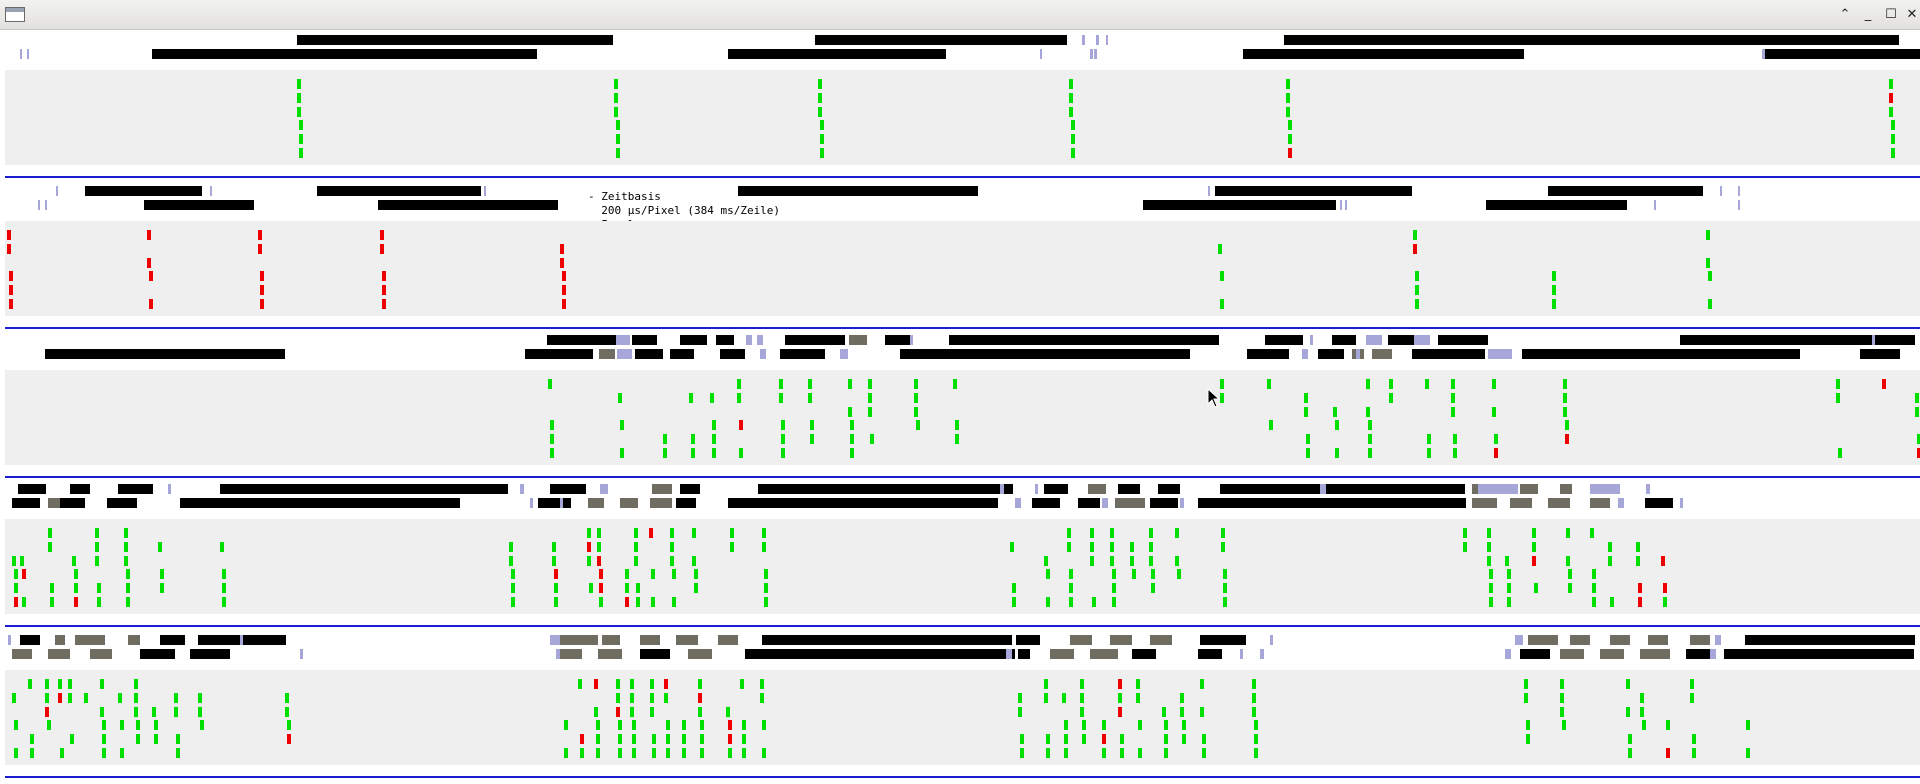 This screenshot has width=1920, height=784. What do you see at coordinates (1868, 14) in the screenshot?
I see `minimize-icon: _` at bounding box center [1868, 14].